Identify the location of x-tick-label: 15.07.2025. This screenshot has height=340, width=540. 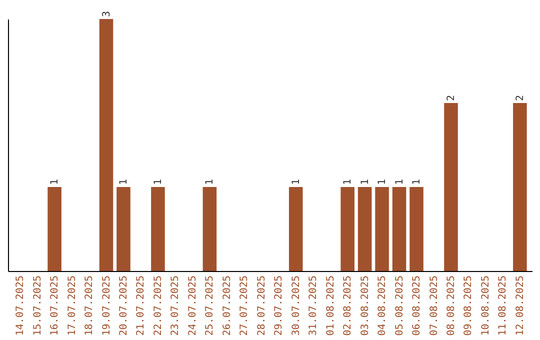
(38, 306).